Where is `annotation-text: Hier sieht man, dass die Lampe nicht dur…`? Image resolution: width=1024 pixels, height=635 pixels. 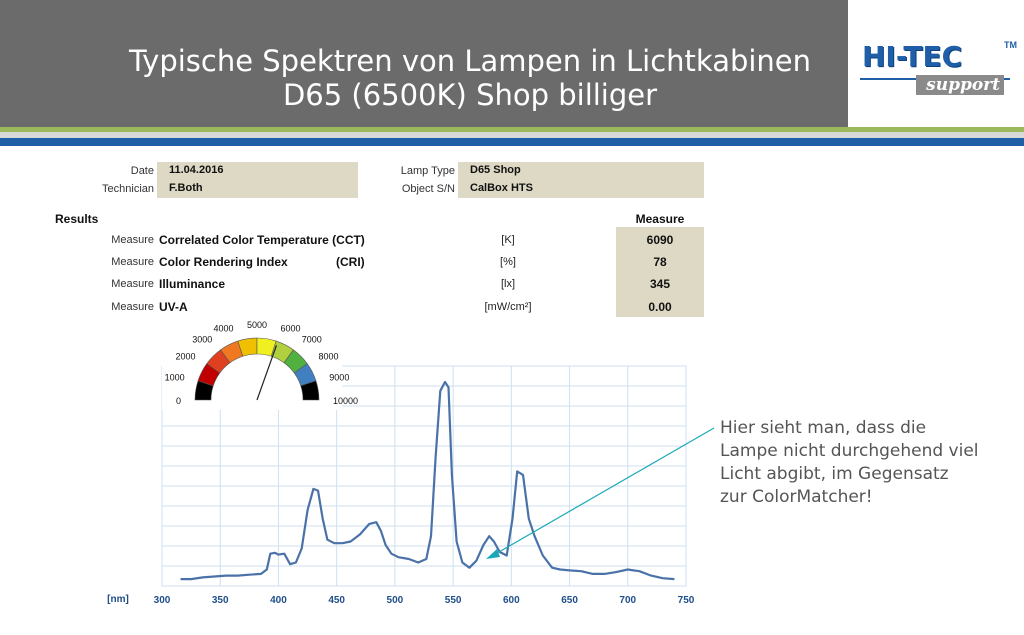 annotation-text: Hier sieht man, dass die Lampe nicht dur… is located at coordinates (849, 462).